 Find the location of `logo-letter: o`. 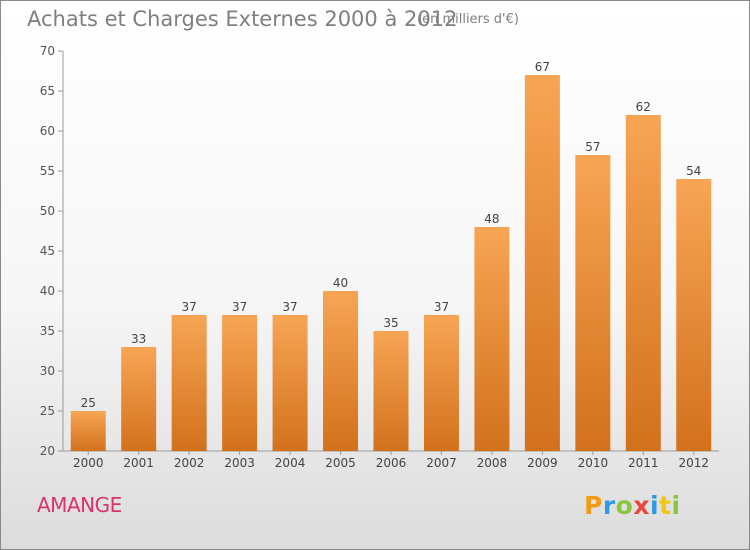

logo-letter: o is located at coordinates (624, 505).